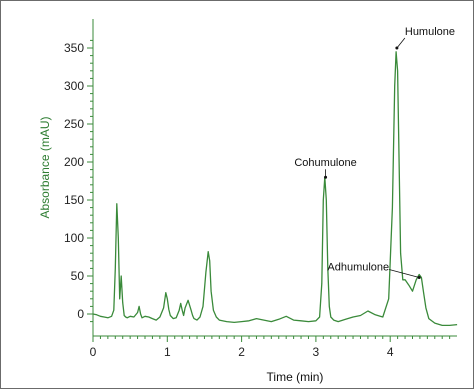 This screenshot has width=474, height=390. What do you see at coordinates (419, 278) in the screenshot?
I see `adhumulone-marker` at bounding box center [419, 278].